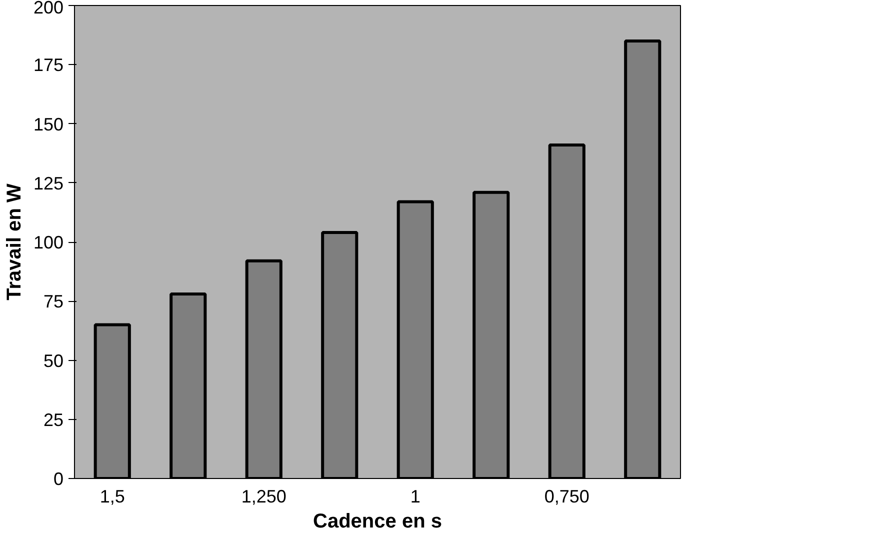 This screenshot has height=555, width=888. What do you see at coordinates (48, 9) in the screenshot?
I see `y-tick-label: 200` at bounding box center [48, 9].